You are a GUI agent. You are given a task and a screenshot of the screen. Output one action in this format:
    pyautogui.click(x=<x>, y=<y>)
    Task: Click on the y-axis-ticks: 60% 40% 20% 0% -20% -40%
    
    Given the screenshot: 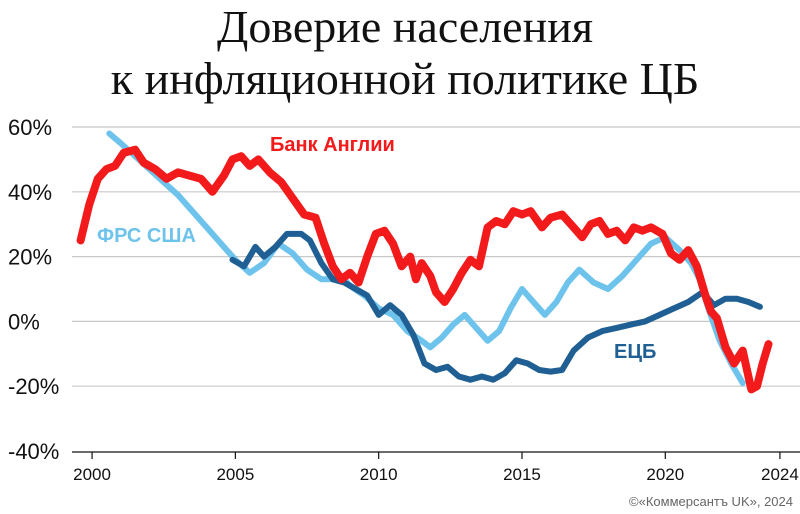 What is the action you would take?
    pyautogui.click(x=33, y=289)
    